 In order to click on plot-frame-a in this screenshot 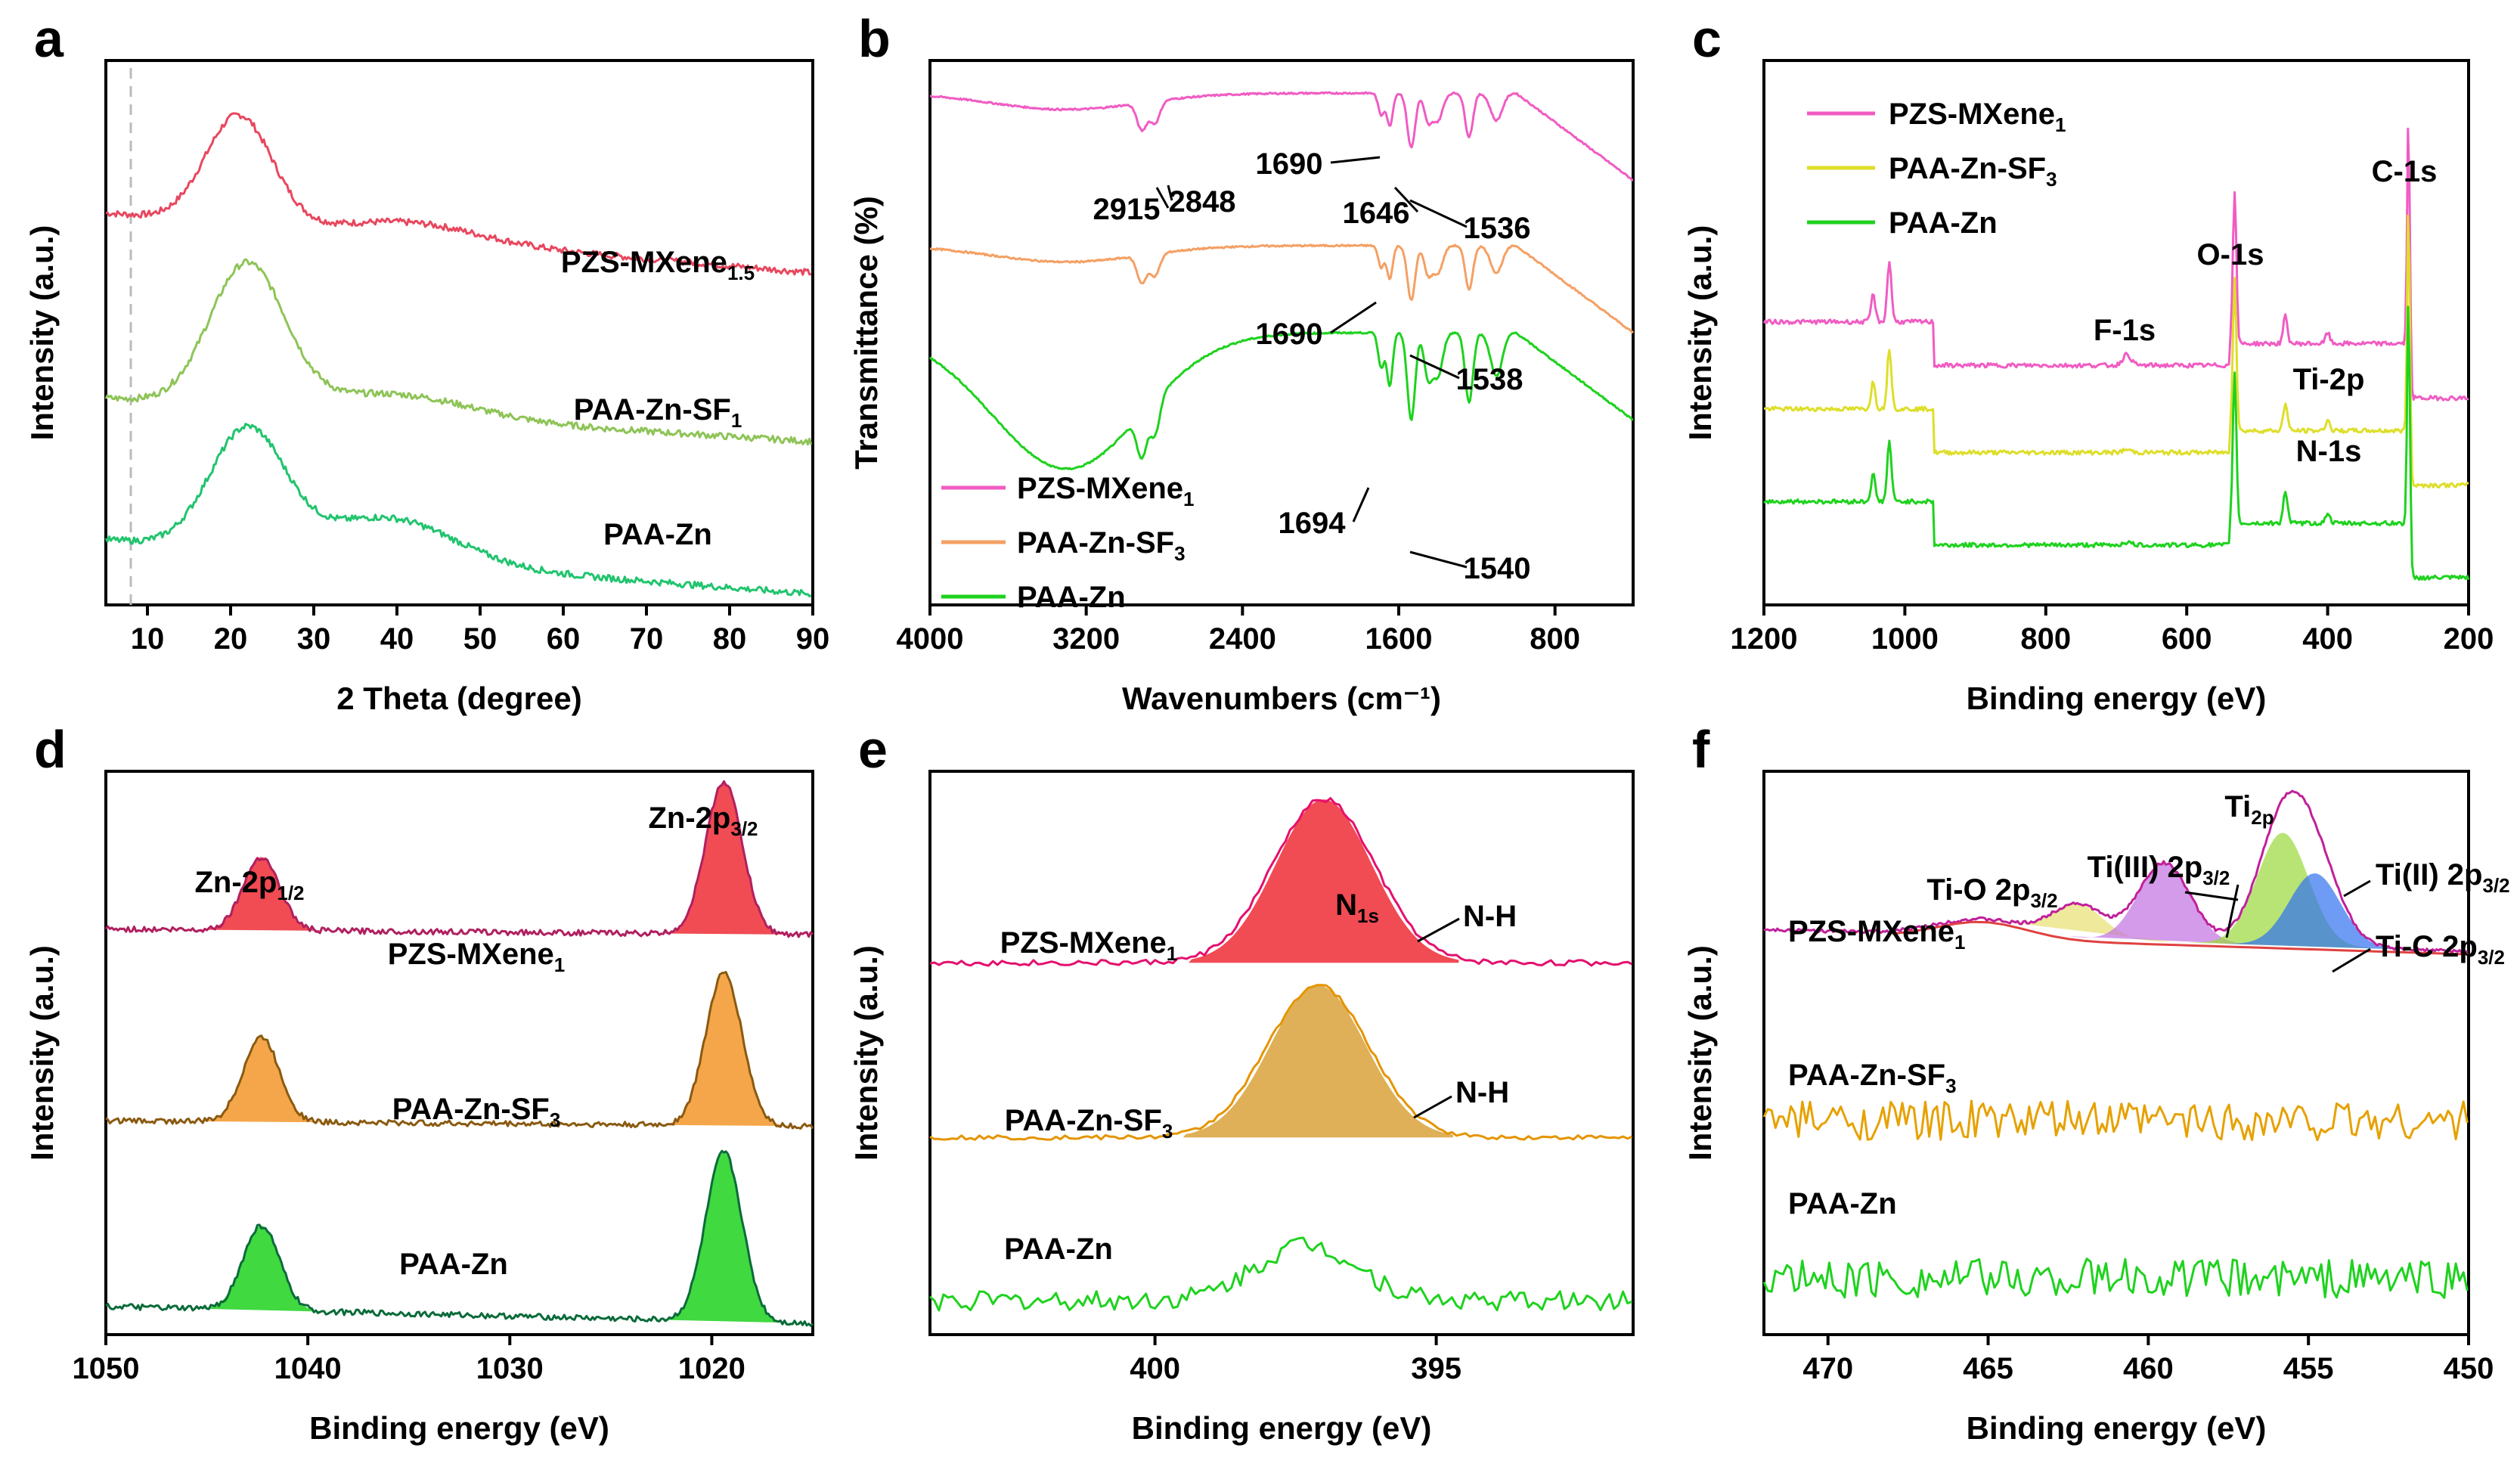, I will do `click(459, 332)`.